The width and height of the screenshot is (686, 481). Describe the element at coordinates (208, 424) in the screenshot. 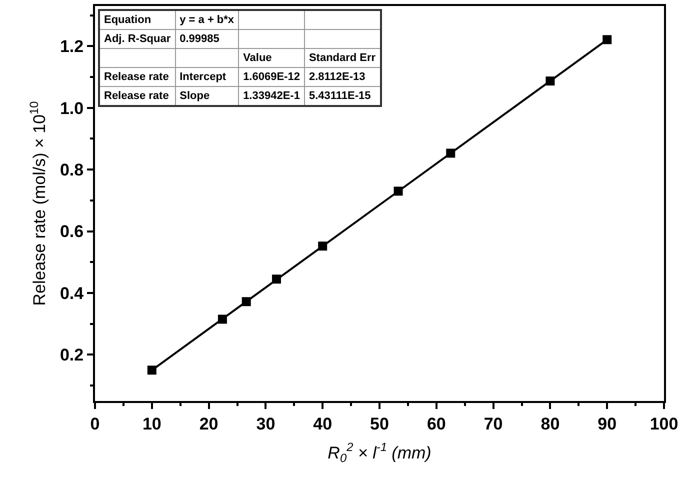

I see `x-tick-label: 20` at that location.